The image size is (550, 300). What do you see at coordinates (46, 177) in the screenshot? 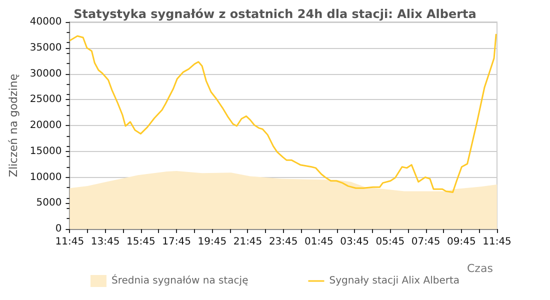
I see `y-tick-label: 10000` at bounding box center [46, 177].